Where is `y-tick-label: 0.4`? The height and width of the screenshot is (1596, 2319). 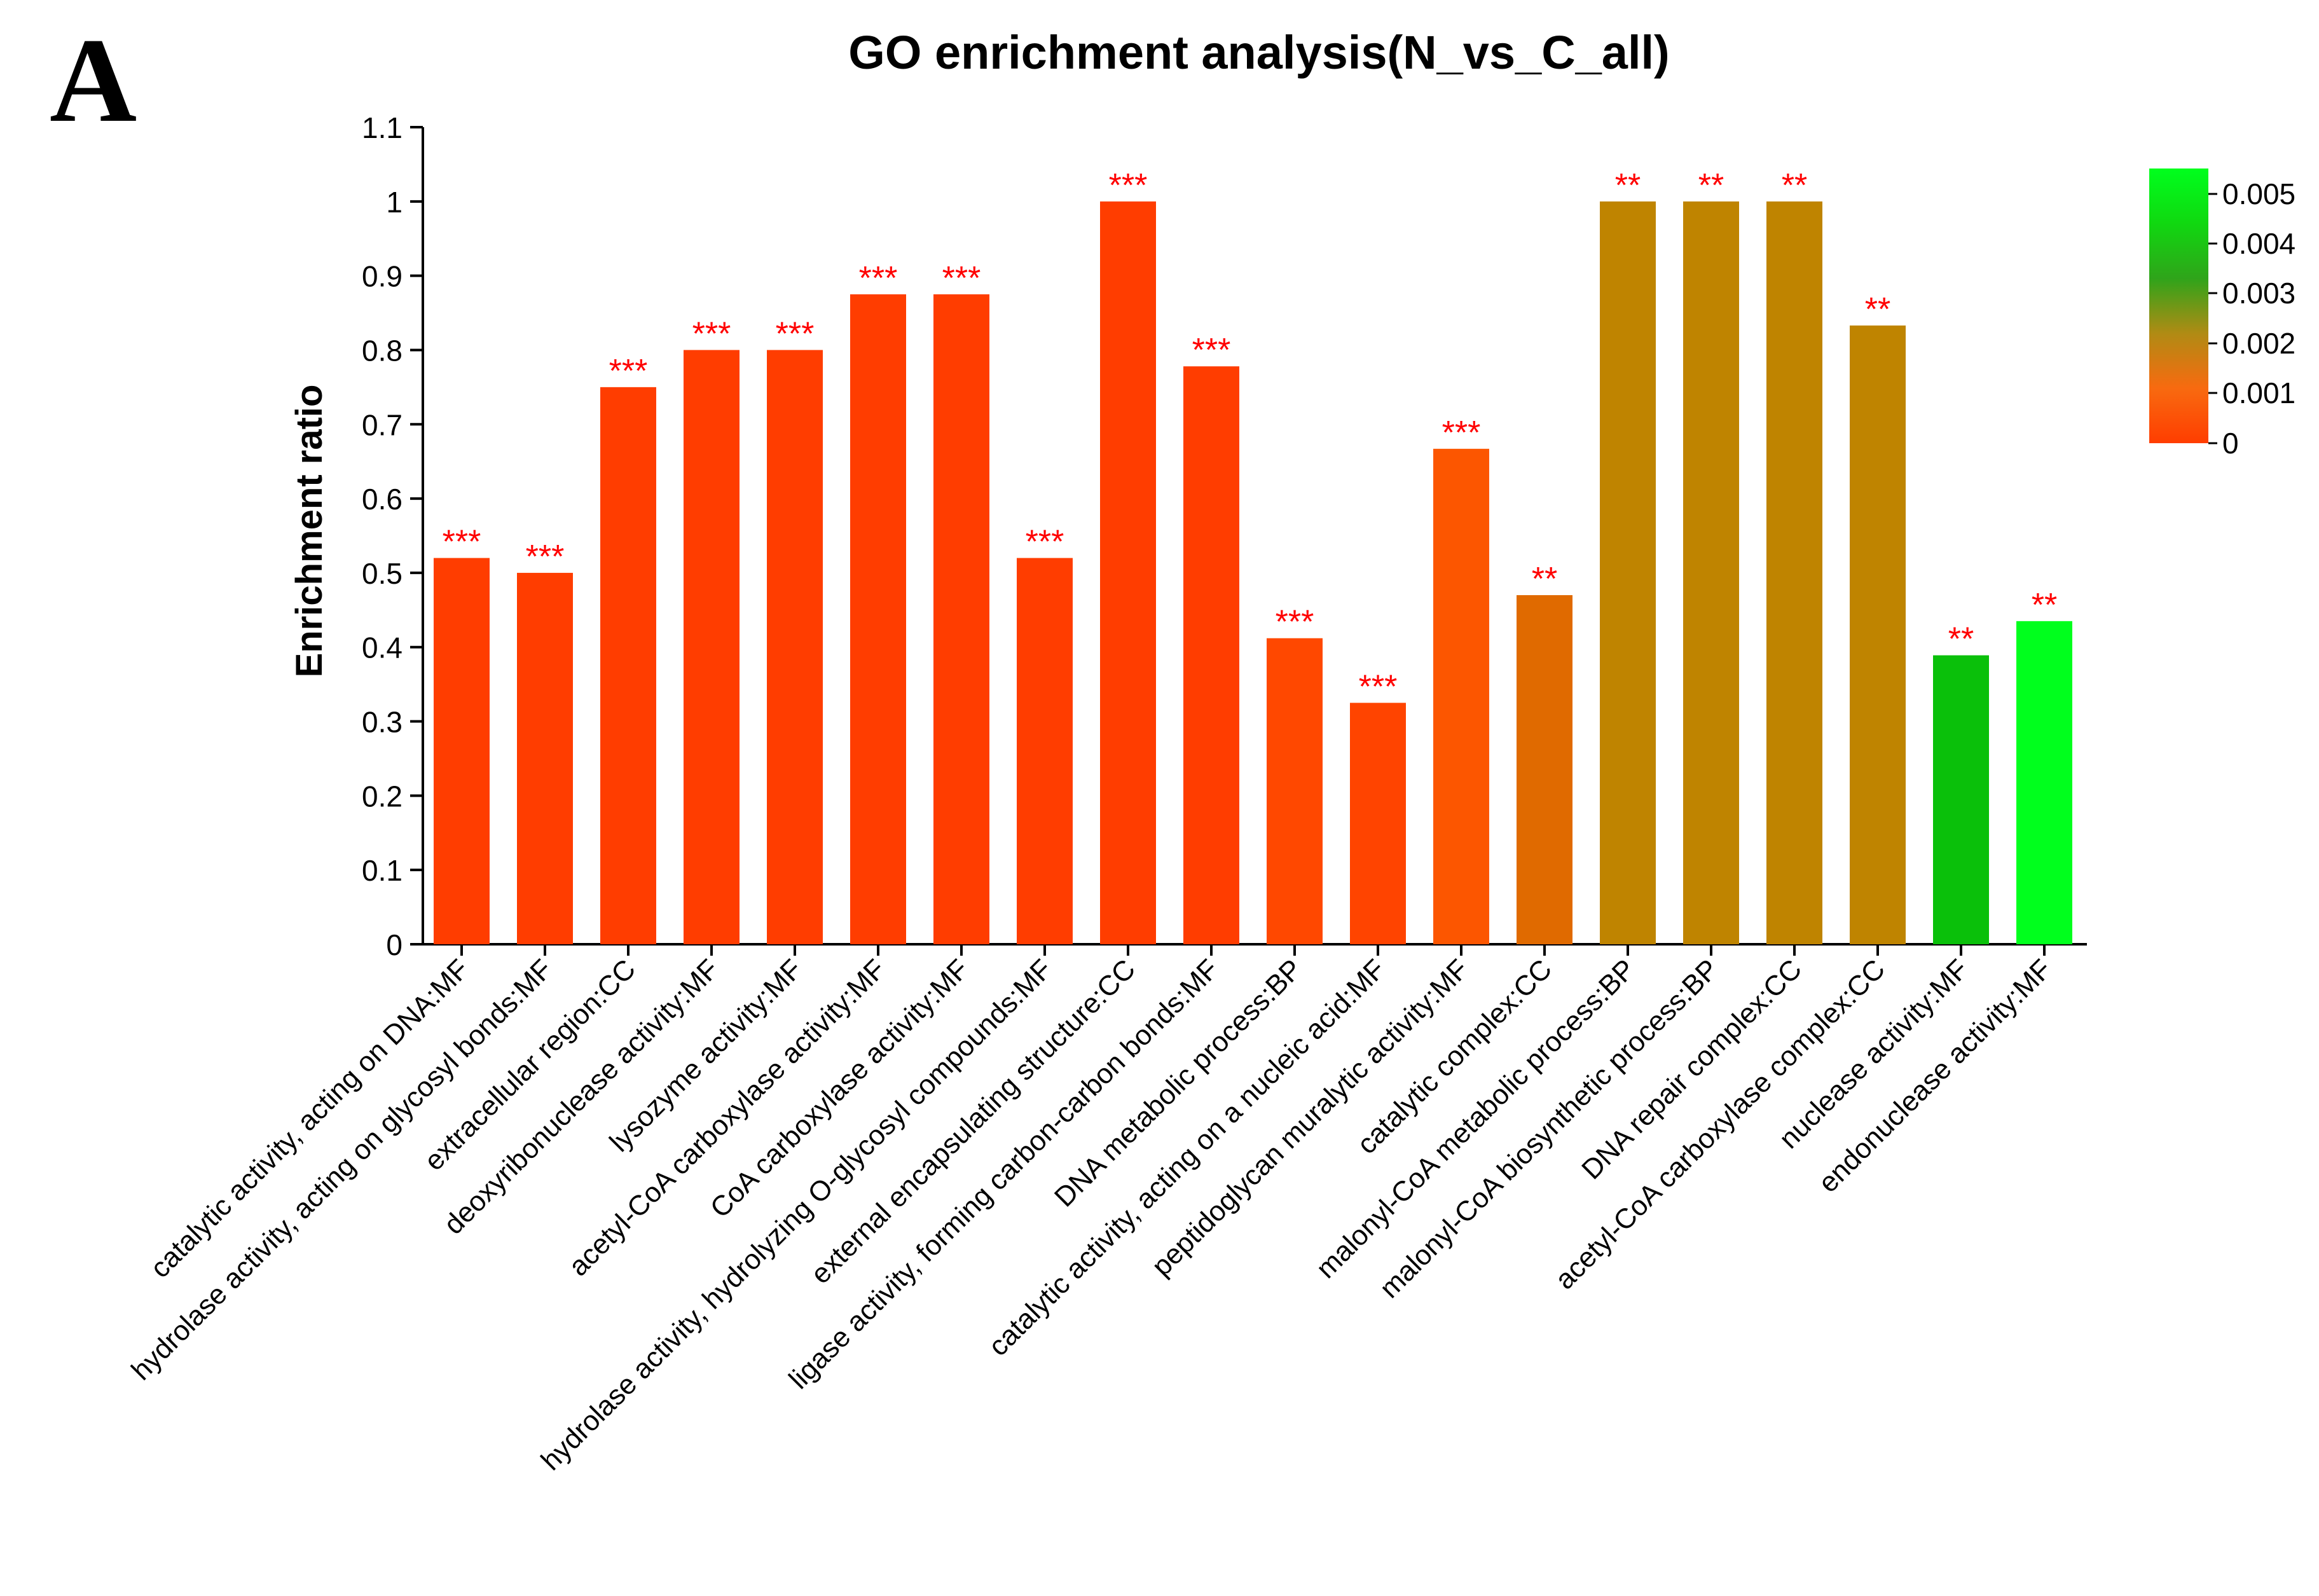
y-tick-label: 0.4 is located at coordinates (382, 647).